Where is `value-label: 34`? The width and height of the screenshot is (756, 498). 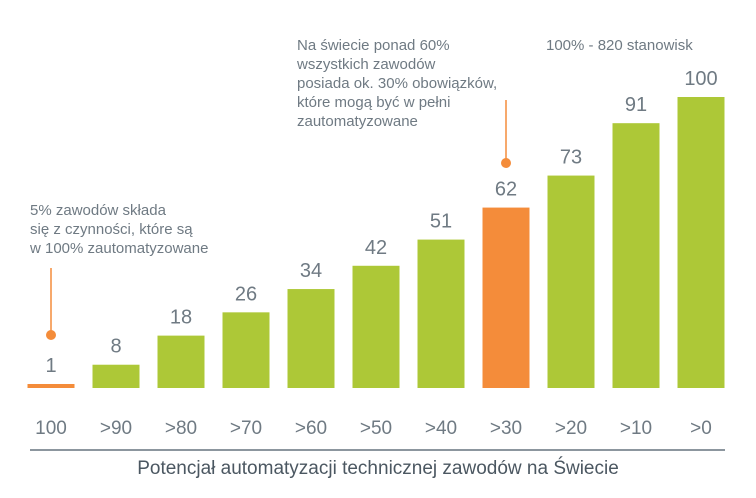
value-label: 34 is located at coordinates (311, 271).